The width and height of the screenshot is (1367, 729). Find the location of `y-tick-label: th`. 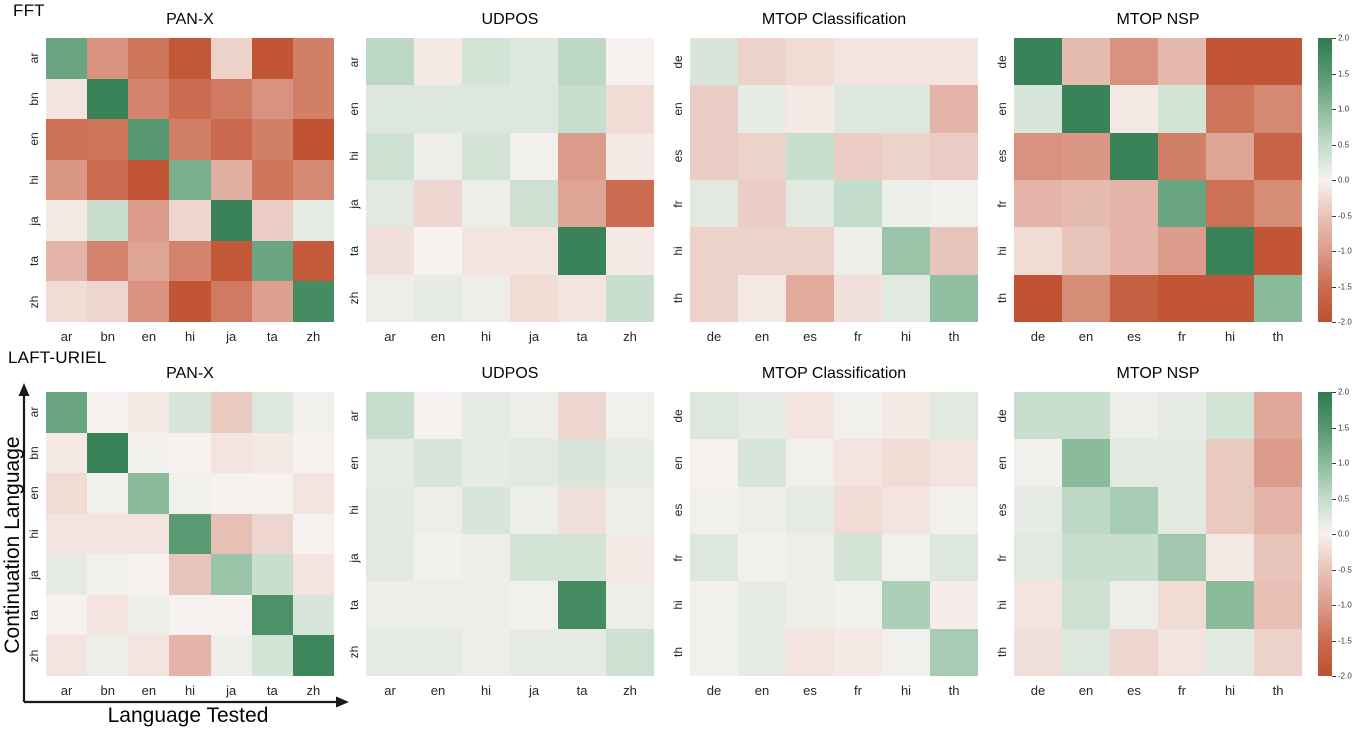

y-tick-label: th is located at coordinates (678, 652).